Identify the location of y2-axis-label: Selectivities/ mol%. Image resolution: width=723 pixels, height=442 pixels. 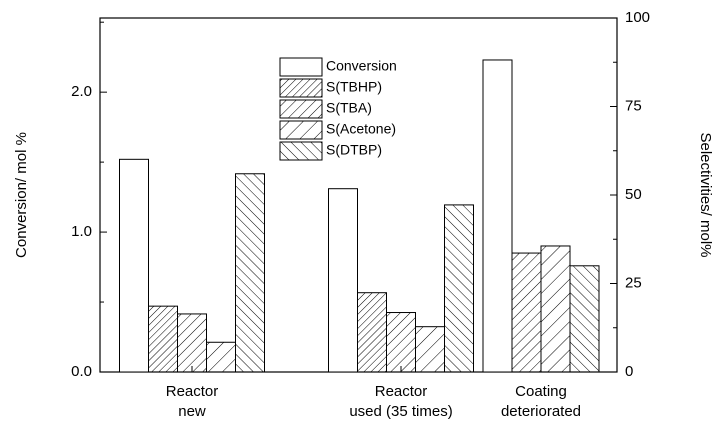
(705, 194).